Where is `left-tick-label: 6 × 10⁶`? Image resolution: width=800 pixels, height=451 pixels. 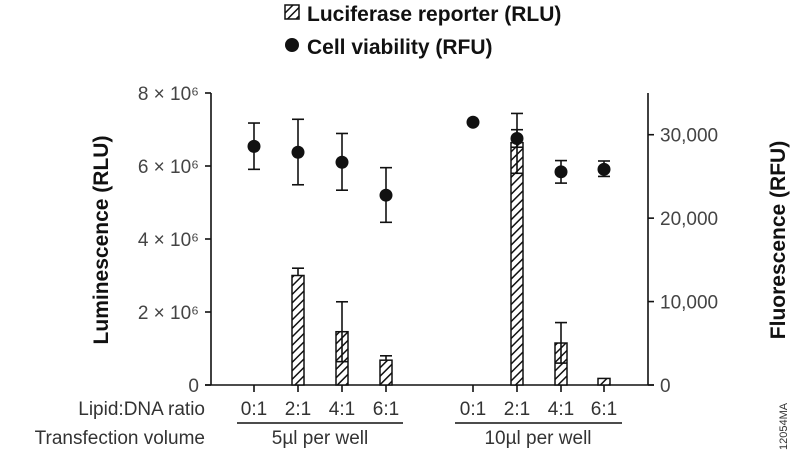
left-tick-label: 6 × 10⁶ is located at coordinates (168, 167).